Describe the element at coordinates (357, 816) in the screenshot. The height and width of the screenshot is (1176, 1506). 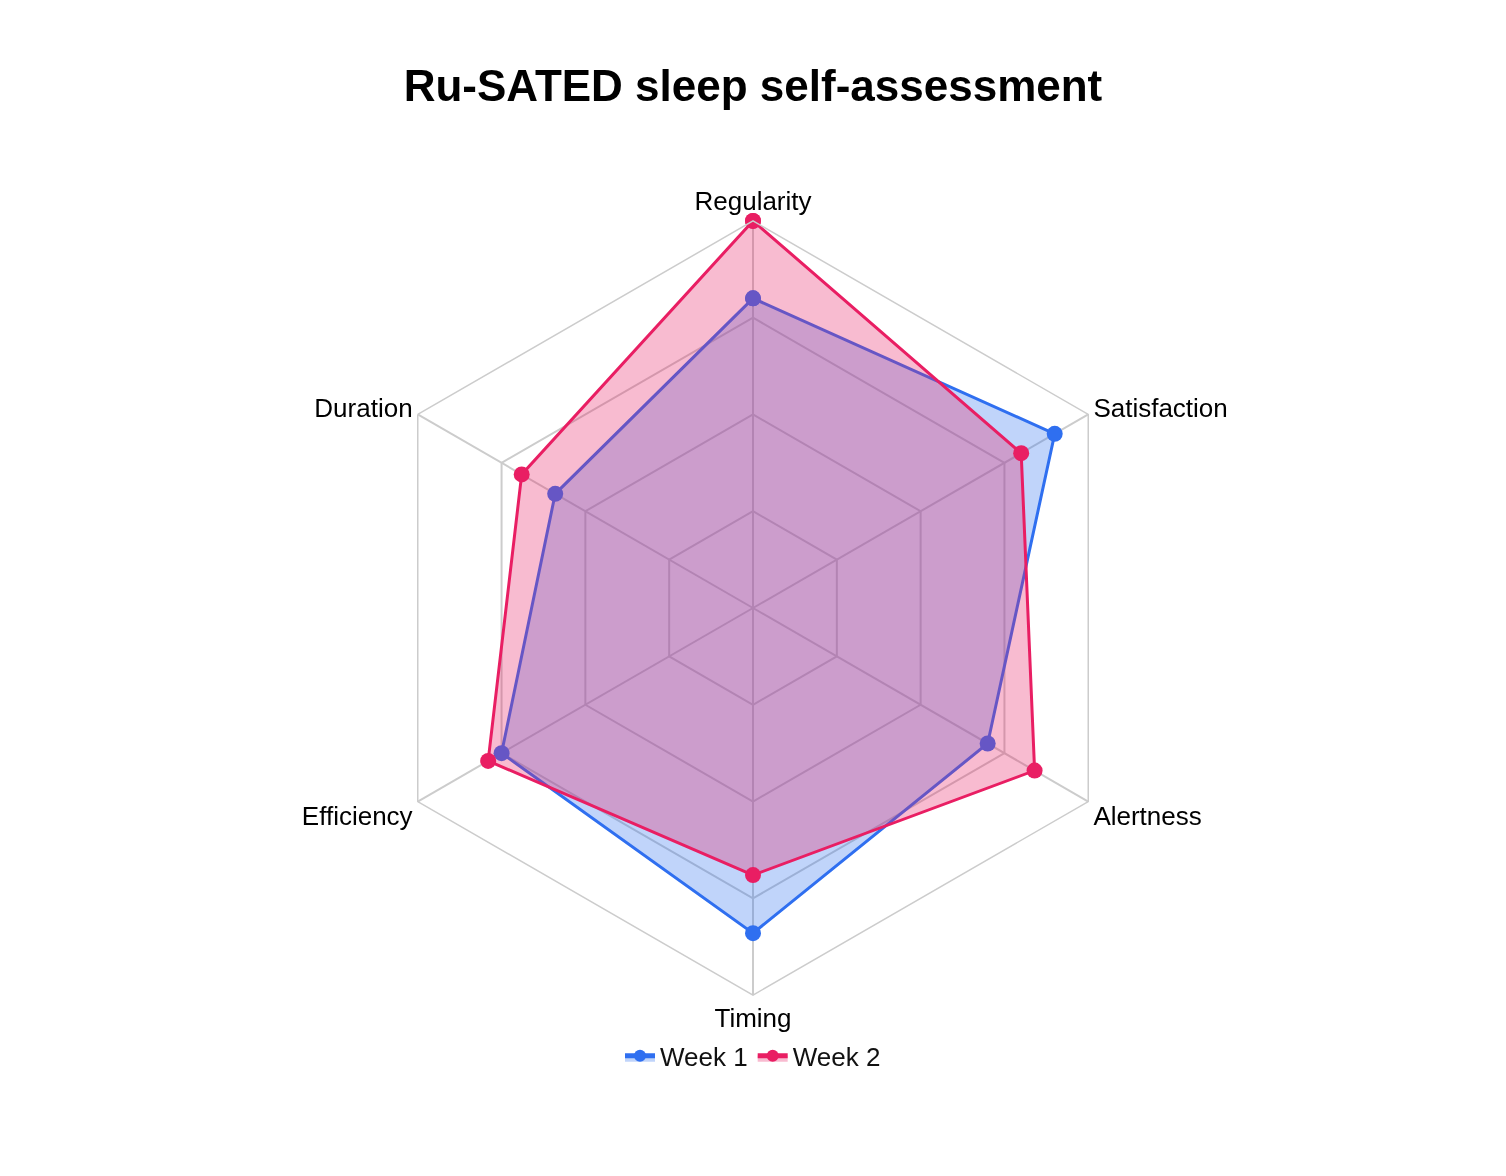
I see `spoke-label: Efficiency` at that location.